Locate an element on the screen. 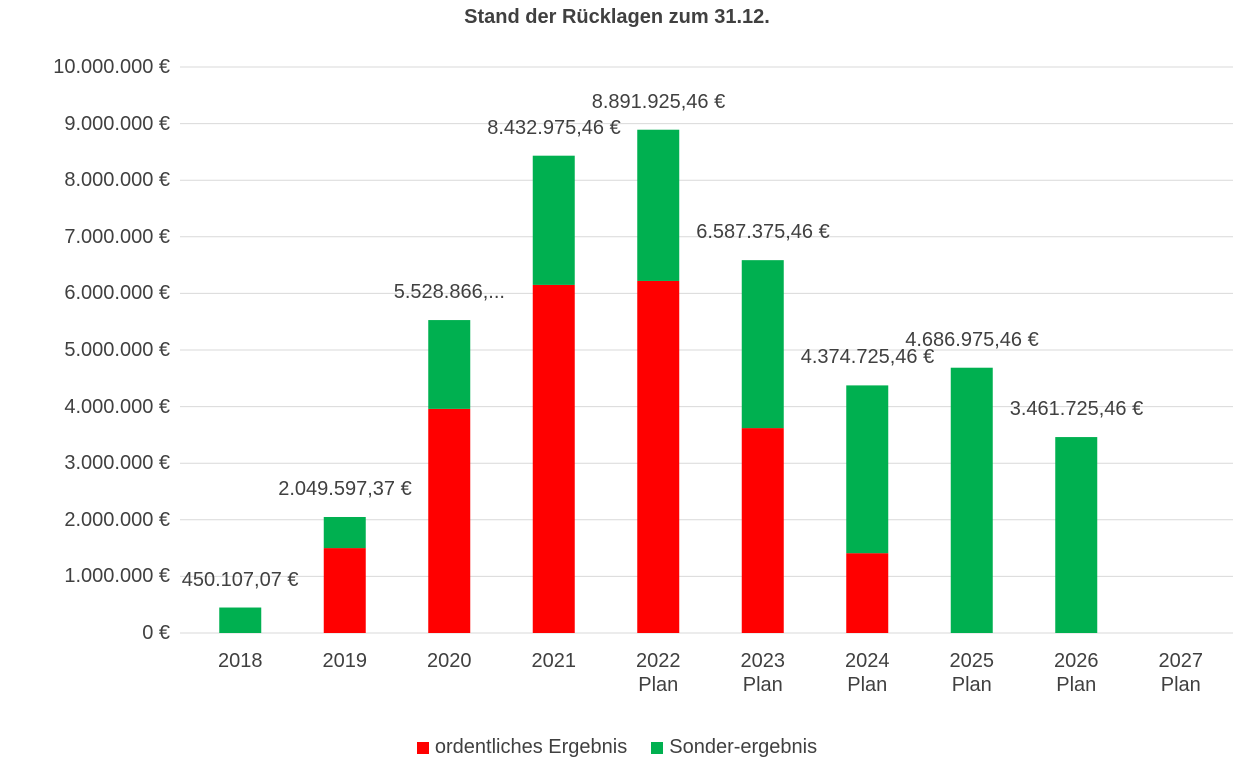 This screenshot has width=1234, height=764. y-tick-label: 5.000.000 € is located at coordinates (117, 350).